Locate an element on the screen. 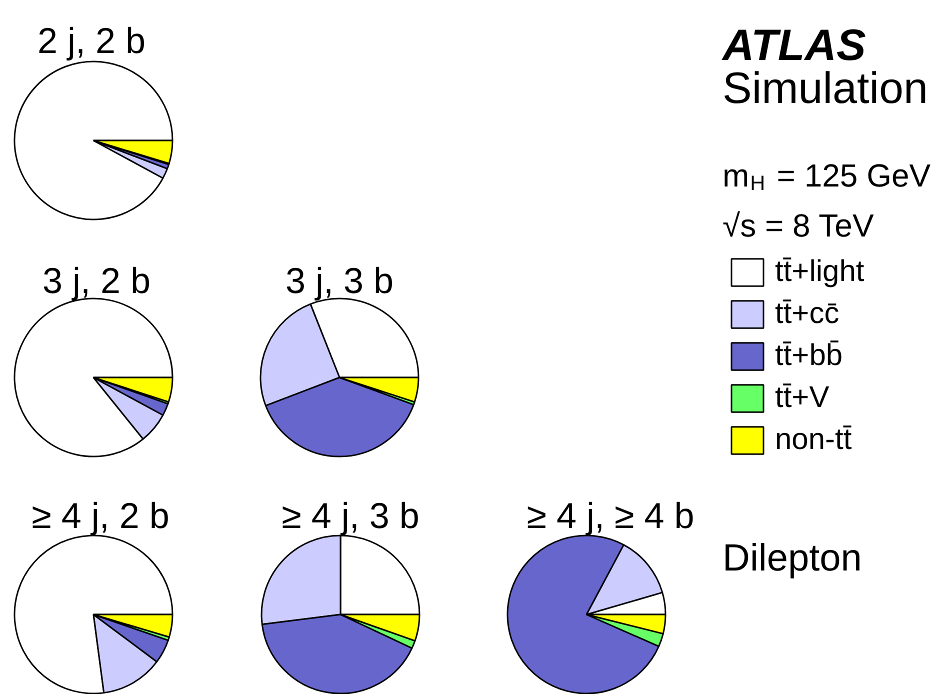  text: √s = 8 TeV is located at coordinates (798, 226).